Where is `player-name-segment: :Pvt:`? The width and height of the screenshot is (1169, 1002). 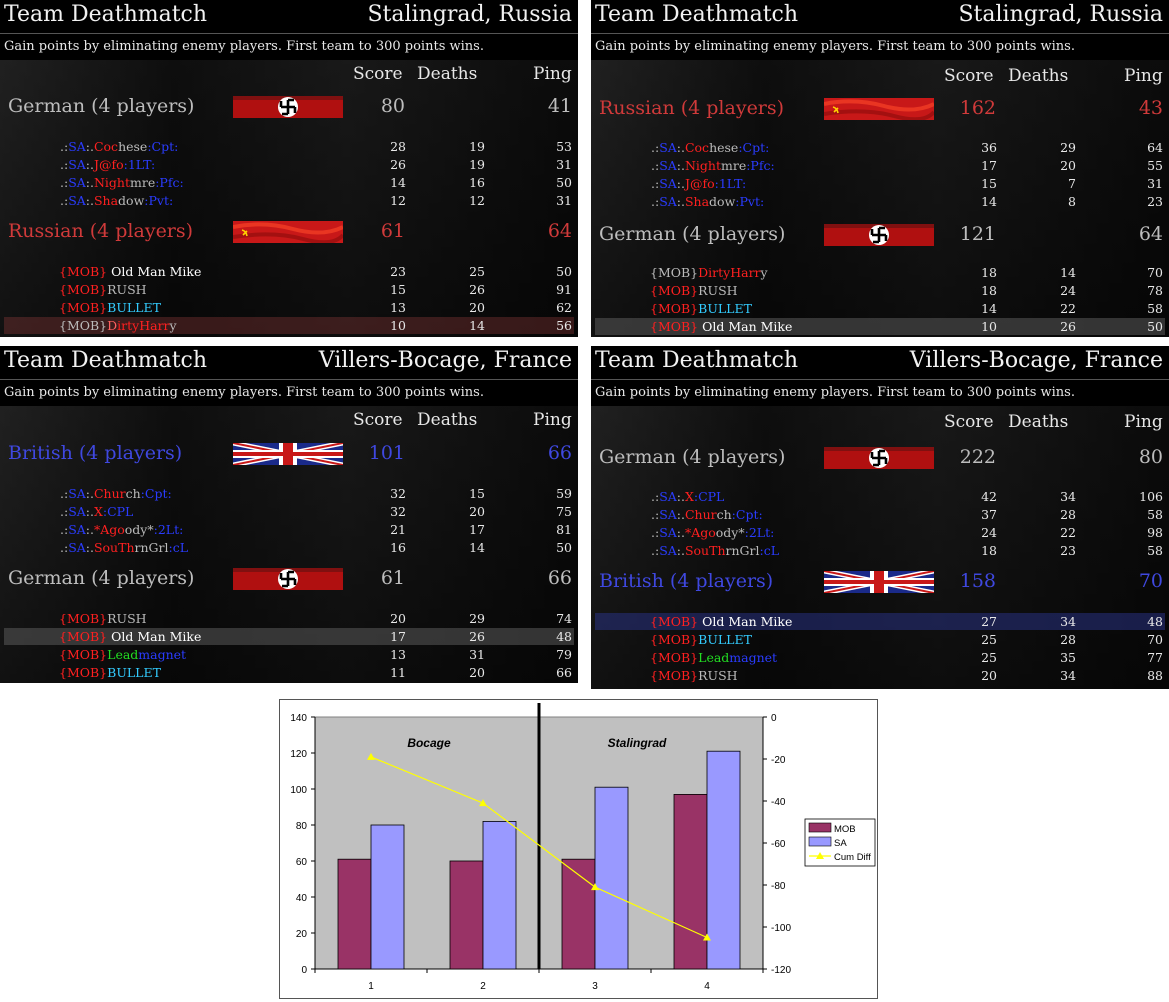
player-name-segment: :Pvt: is located at coordinates (159, 200).